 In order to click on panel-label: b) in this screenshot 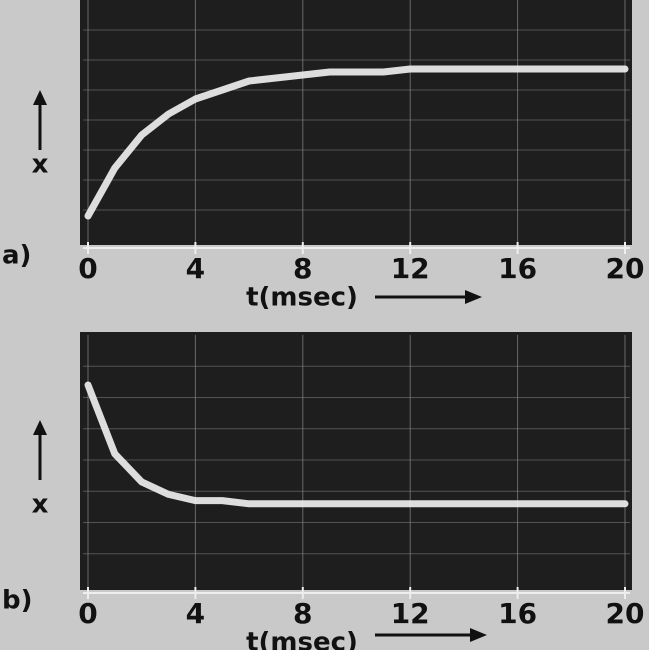, I will do `click(17, 601)`.